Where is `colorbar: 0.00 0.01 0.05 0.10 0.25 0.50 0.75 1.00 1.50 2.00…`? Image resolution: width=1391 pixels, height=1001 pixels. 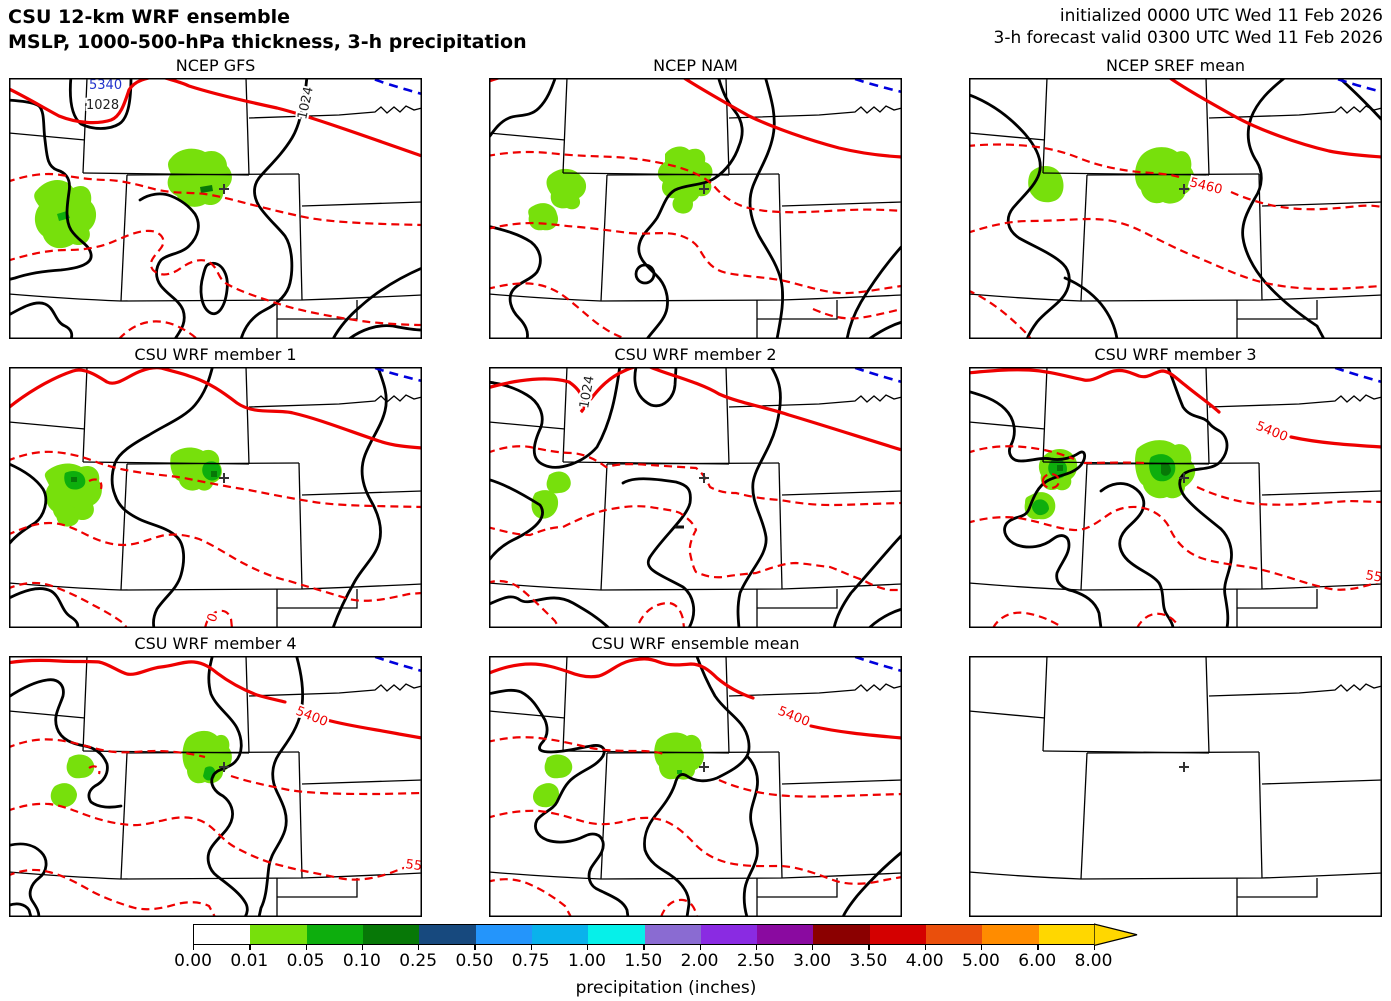 colorbar: 0.00 0.01 0.05 0.10 0.25 0.50 0.75 1.00 1.50 2.00… is located at coordinates (683, 960).